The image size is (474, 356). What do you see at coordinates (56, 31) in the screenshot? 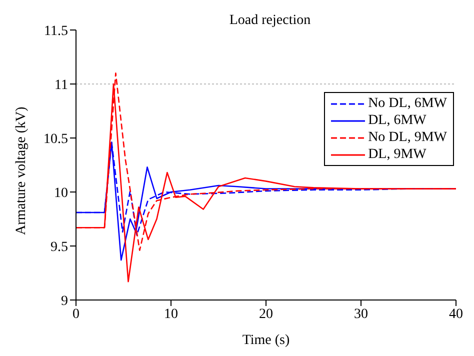
I see `y-tick-label: 11.5` at bounding box center [56, 31].